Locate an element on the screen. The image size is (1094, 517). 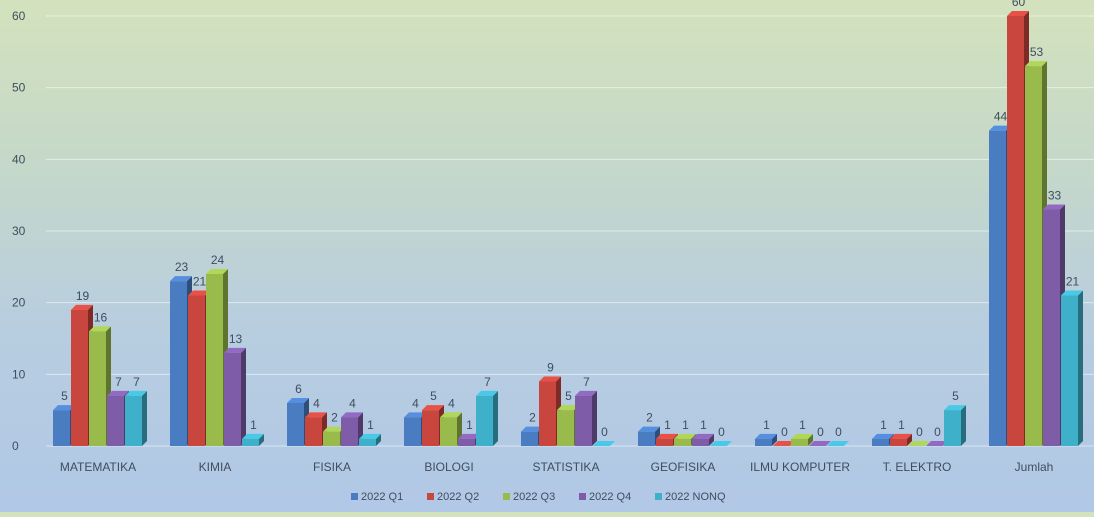
x-tick-label: ILMU KOMPUTER is located at coordinates (800, 467).